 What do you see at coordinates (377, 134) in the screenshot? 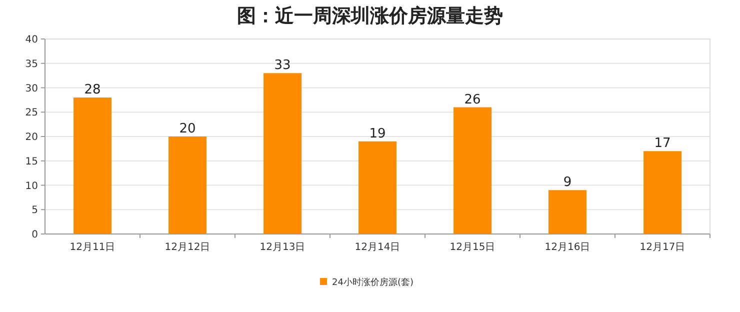
I see `data-label: 19` at bounding box center [377, 134].